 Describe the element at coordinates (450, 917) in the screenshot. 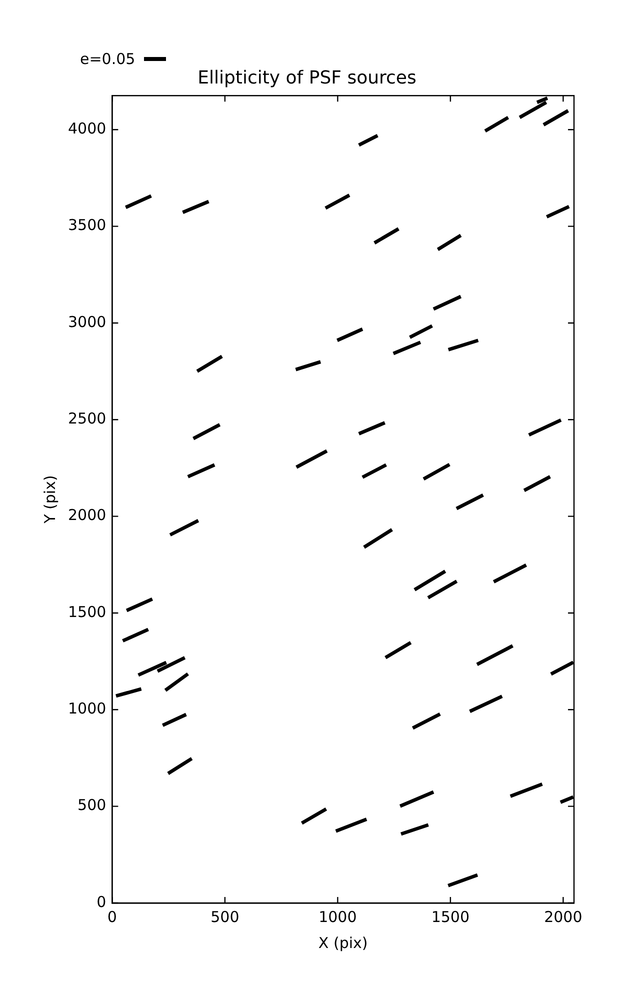

I see `x-tick-label: 1500` at that location.